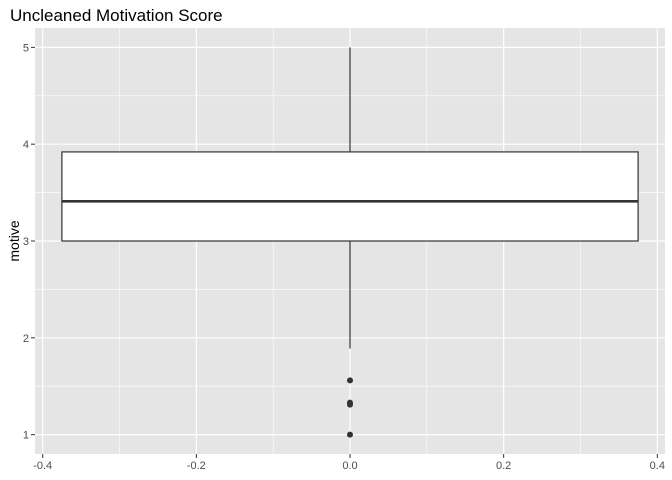 This screenshot has height=480, width=672. What do you see at coordinates (42, 466) in the screenshot?
I see `x-tick-label: -0.4` at bounding box center [42, 466].